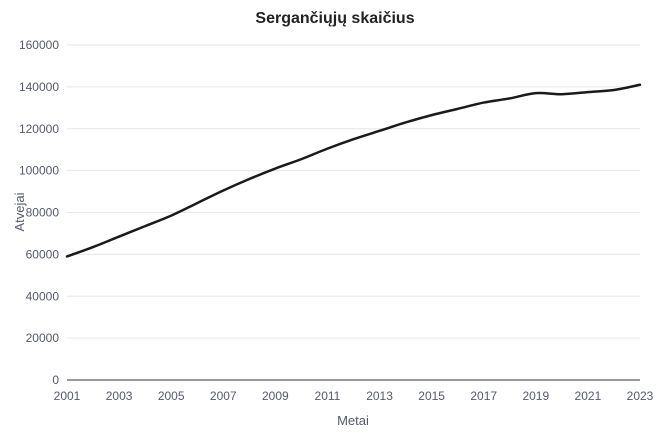 The image size is (670, 439). Describe the element at coordinates (334, 18) in the screenshot. I see `chart-title: Sergančiųjų skaičius` at that location.